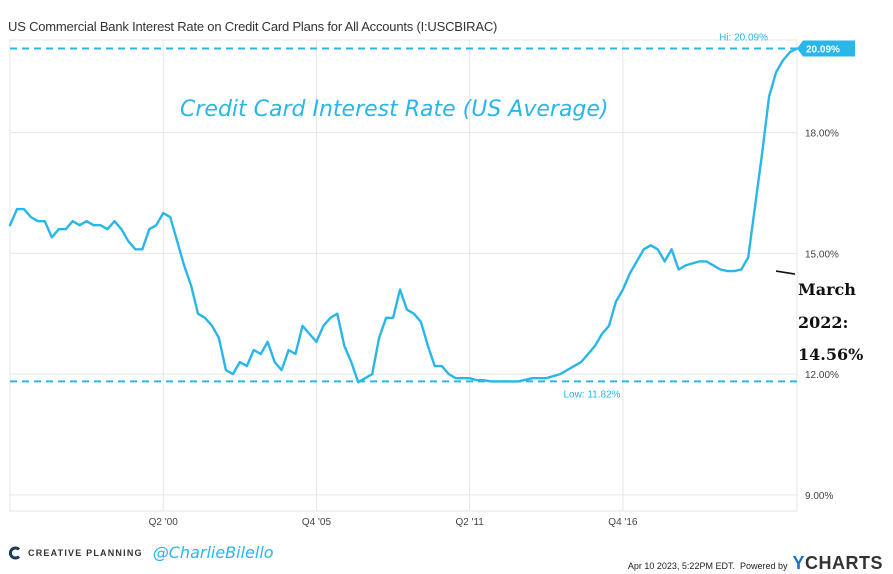 The width and height of the screenshot is (893, 574). I want to click on brand-name: CREATIVE PLANNING, so click(85, 552).